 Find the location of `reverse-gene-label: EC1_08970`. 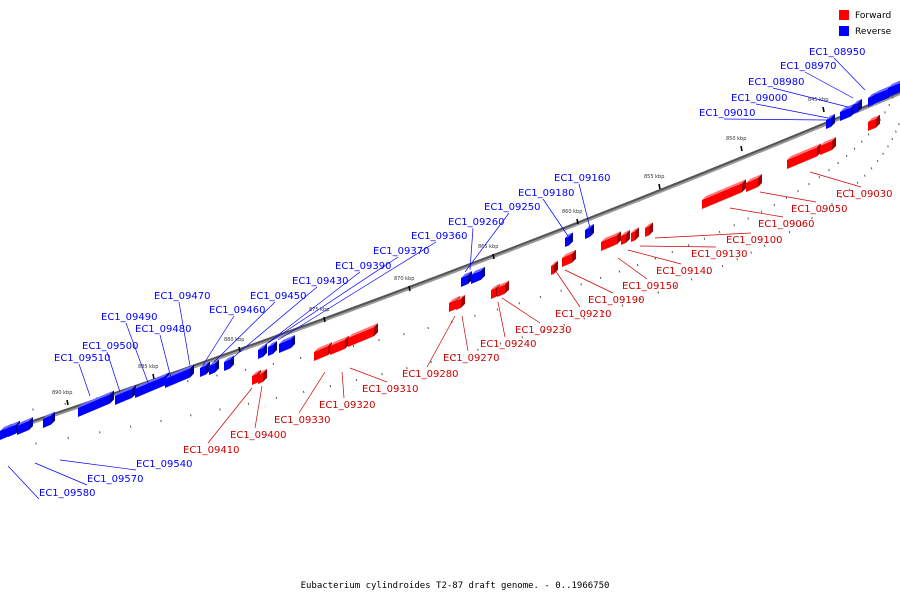

reverse-gene-label: EC1_08970 is located at coordinates (808, 66).